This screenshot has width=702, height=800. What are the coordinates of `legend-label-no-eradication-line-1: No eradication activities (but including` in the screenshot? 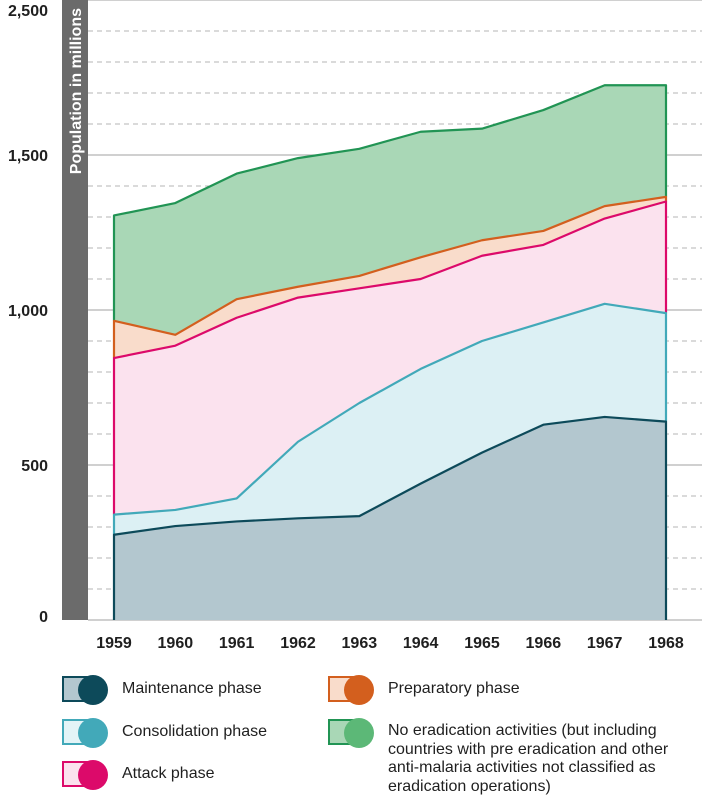 It's located at (522, 730).